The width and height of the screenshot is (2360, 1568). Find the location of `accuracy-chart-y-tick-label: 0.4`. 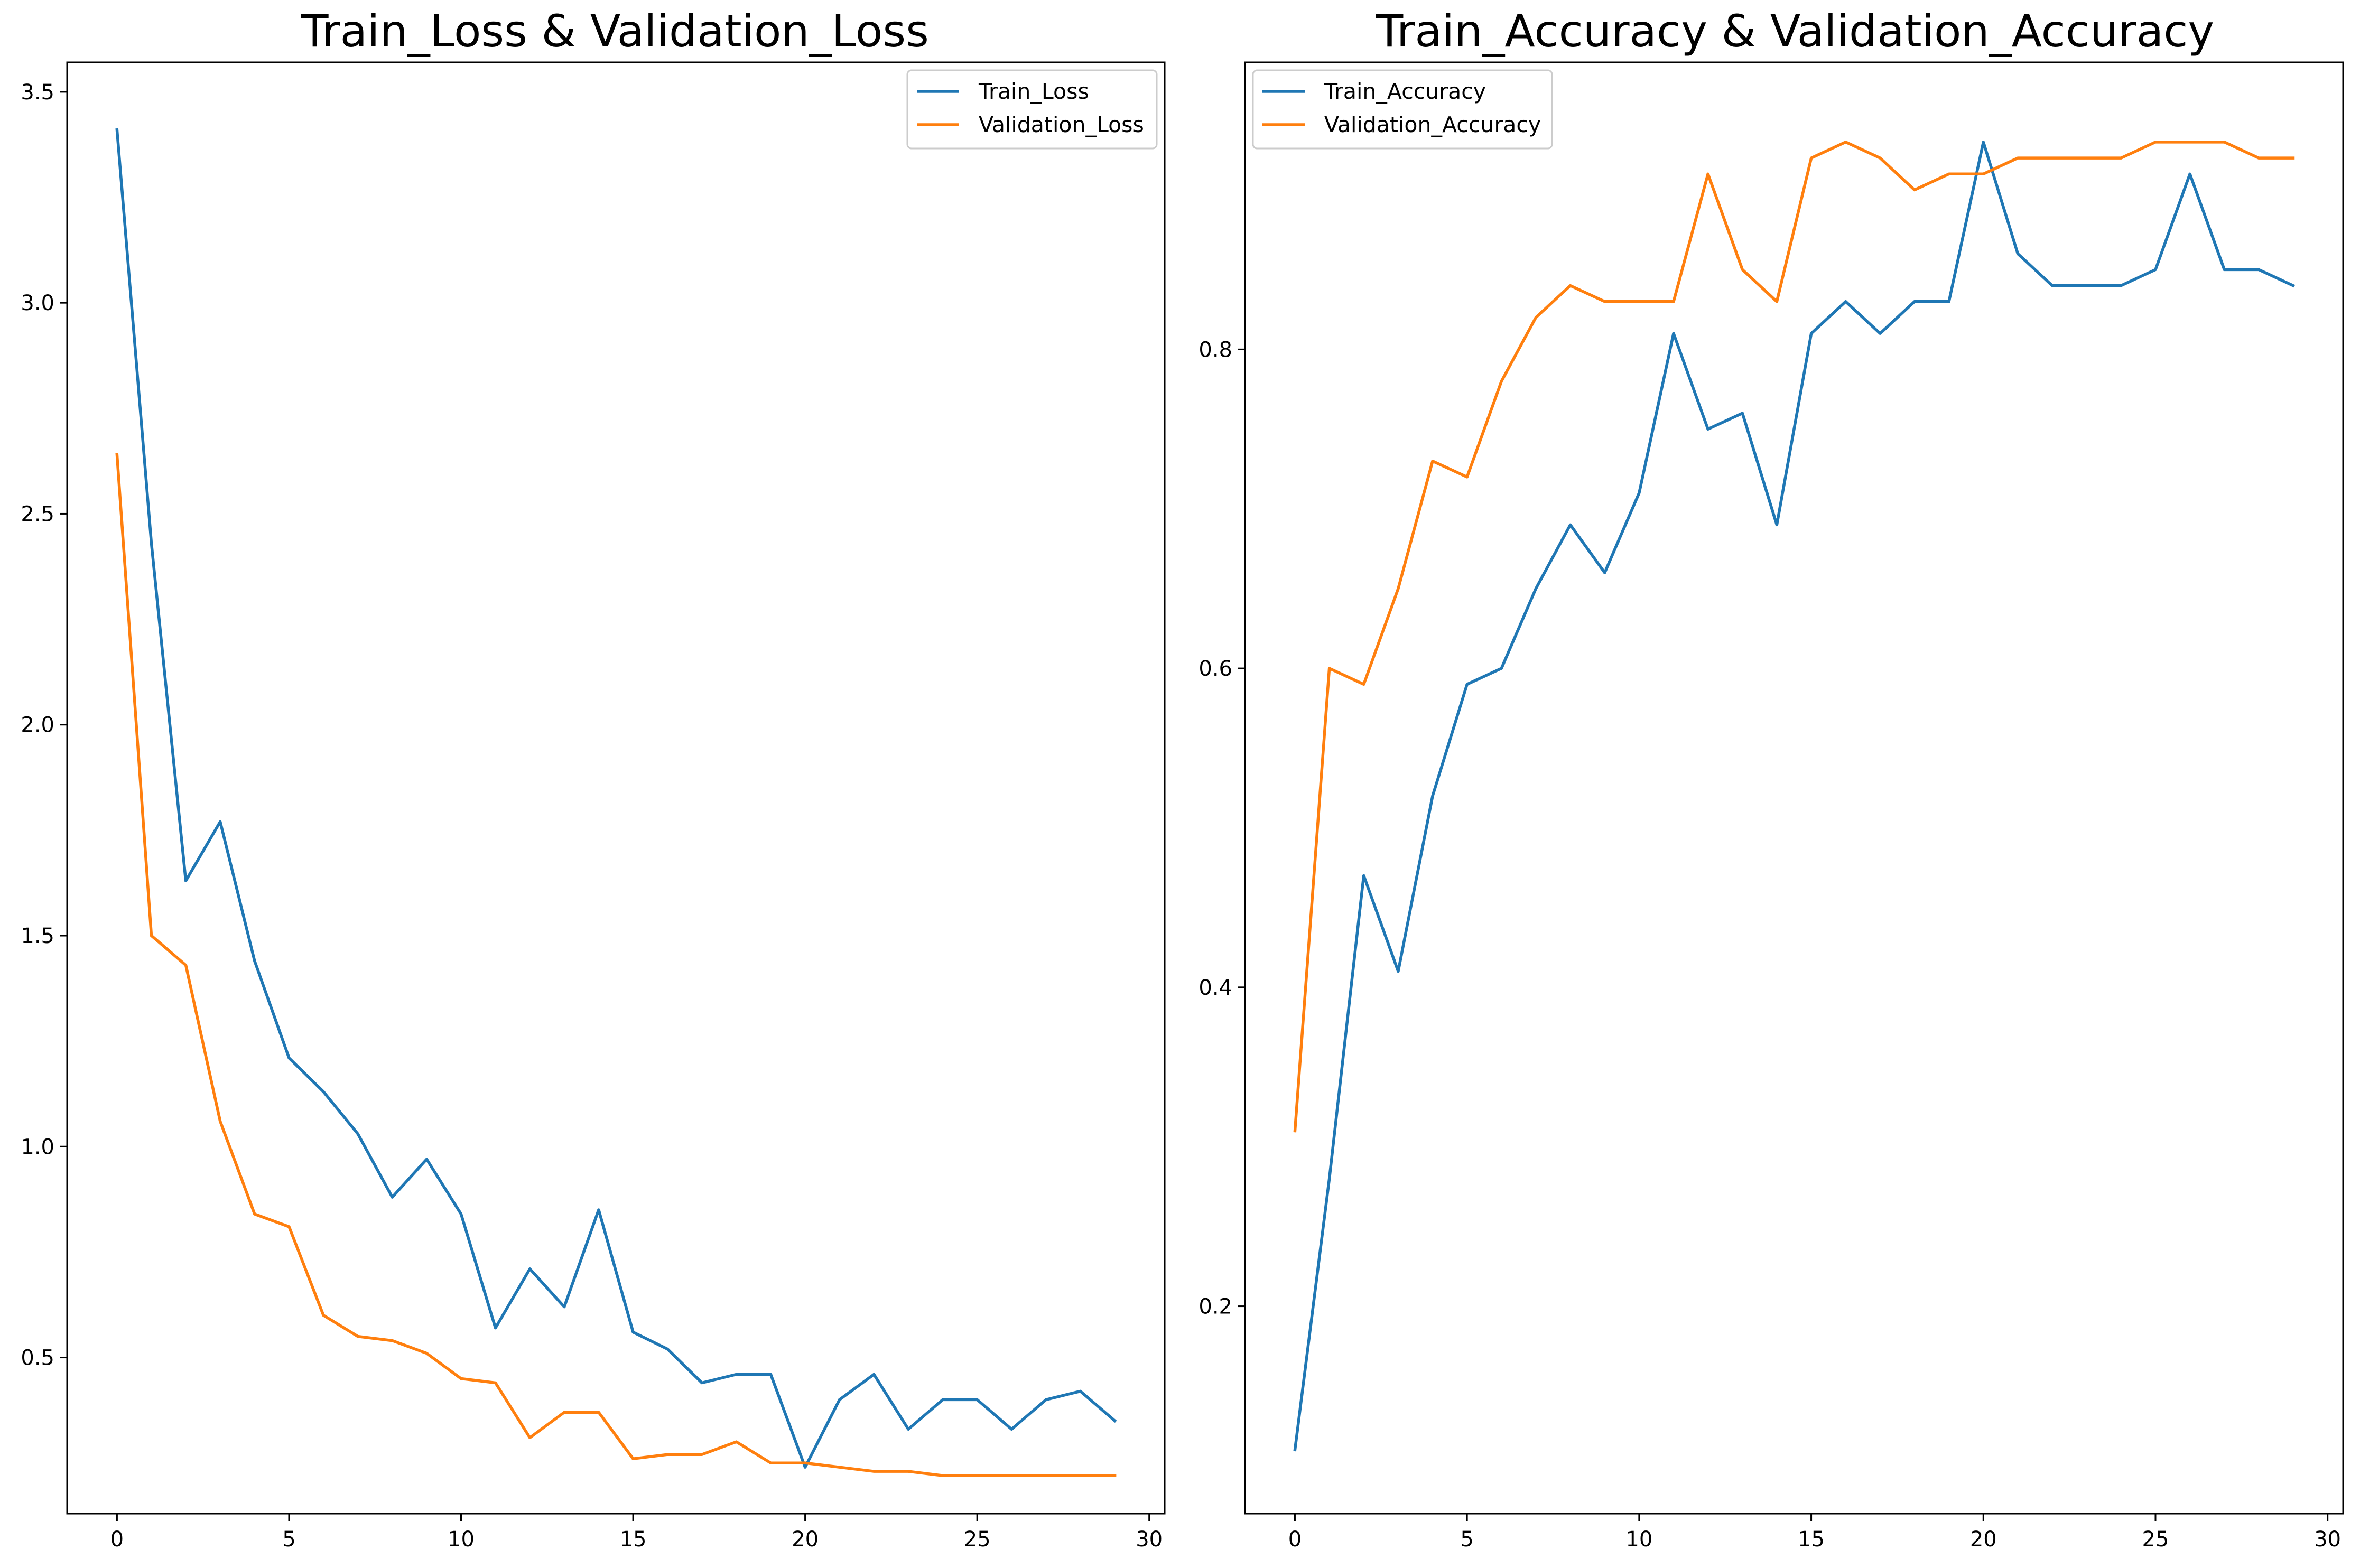

accuracy-chart-y-tick-label: 0.4 is located at coordinates (1215, 988).